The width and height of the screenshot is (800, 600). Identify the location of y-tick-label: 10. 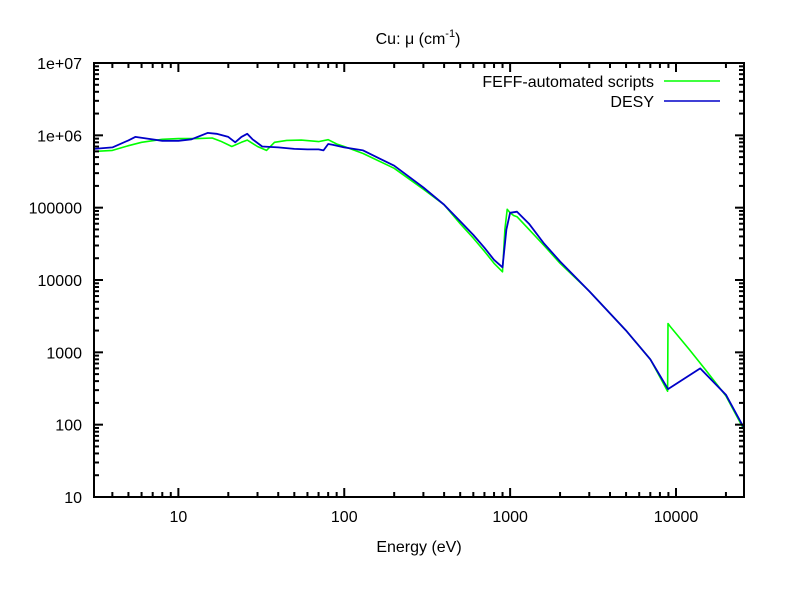
(73, 498).